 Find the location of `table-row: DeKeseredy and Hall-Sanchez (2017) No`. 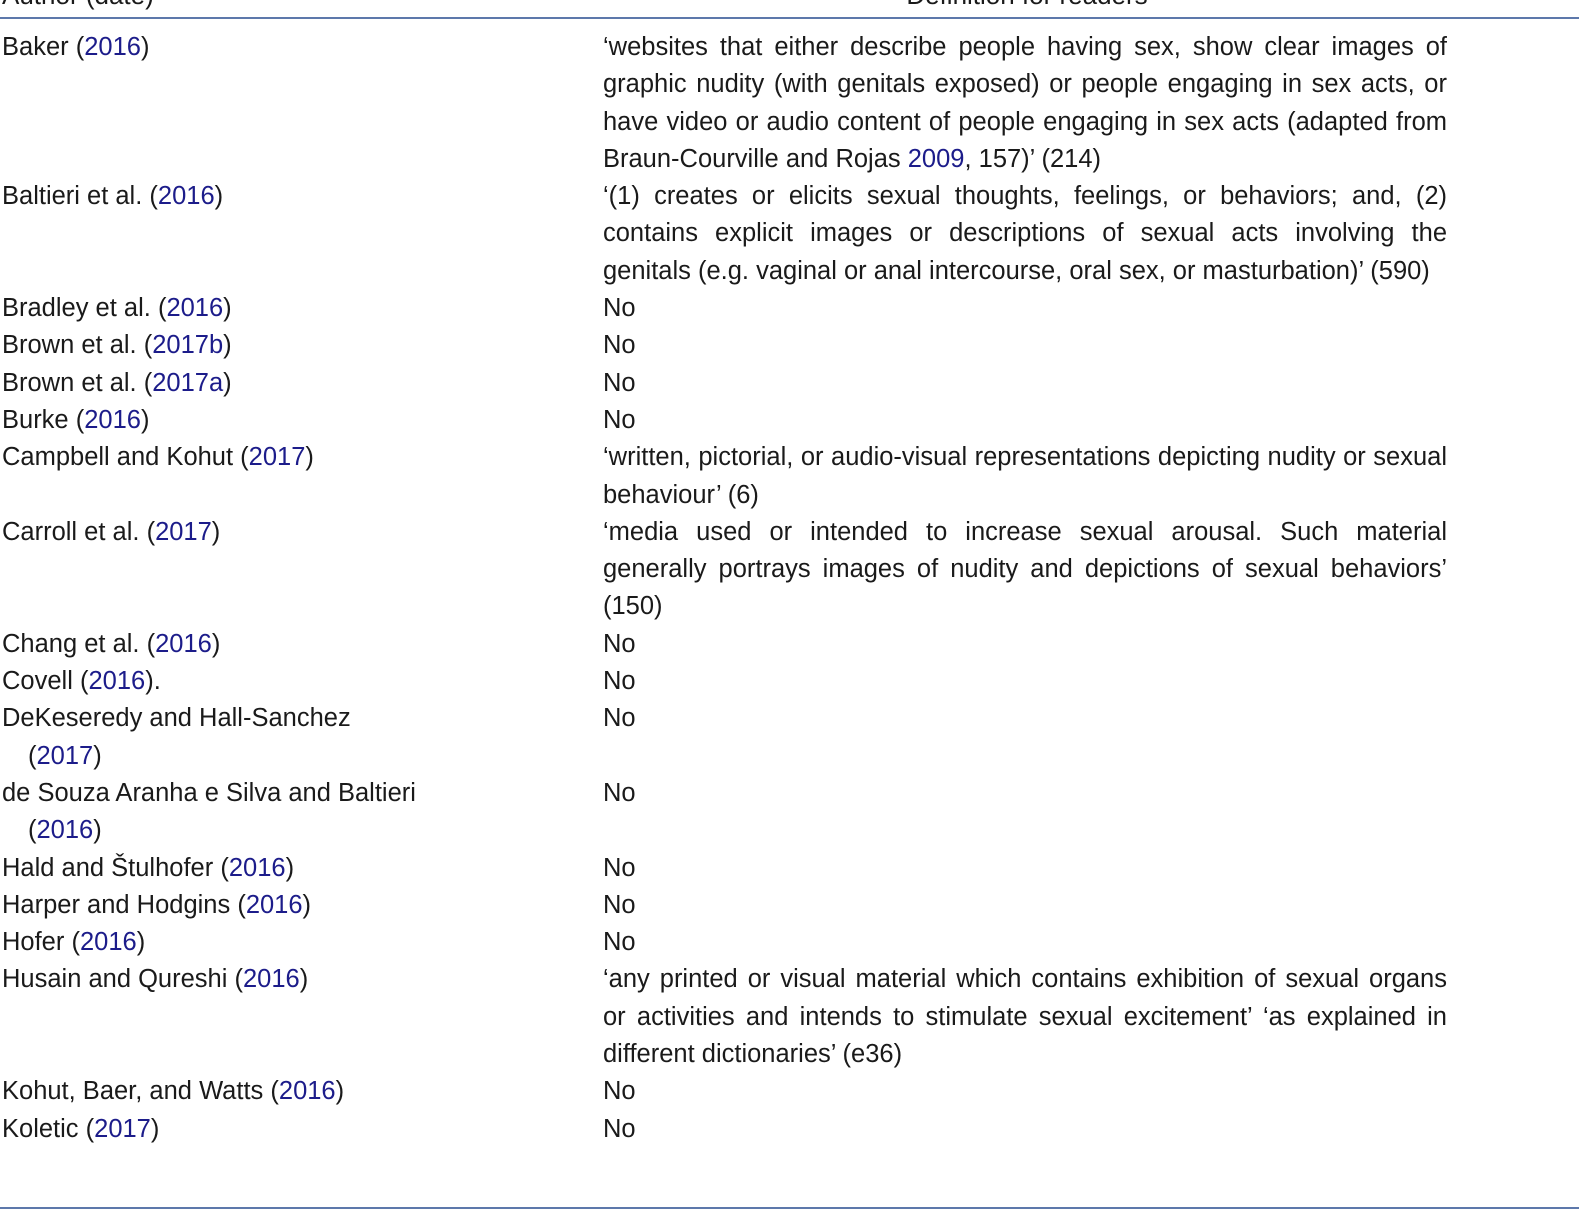

table-row: DeKeseredy and Hall-Sanchez (2017) No is located at coordinates (789, 737).